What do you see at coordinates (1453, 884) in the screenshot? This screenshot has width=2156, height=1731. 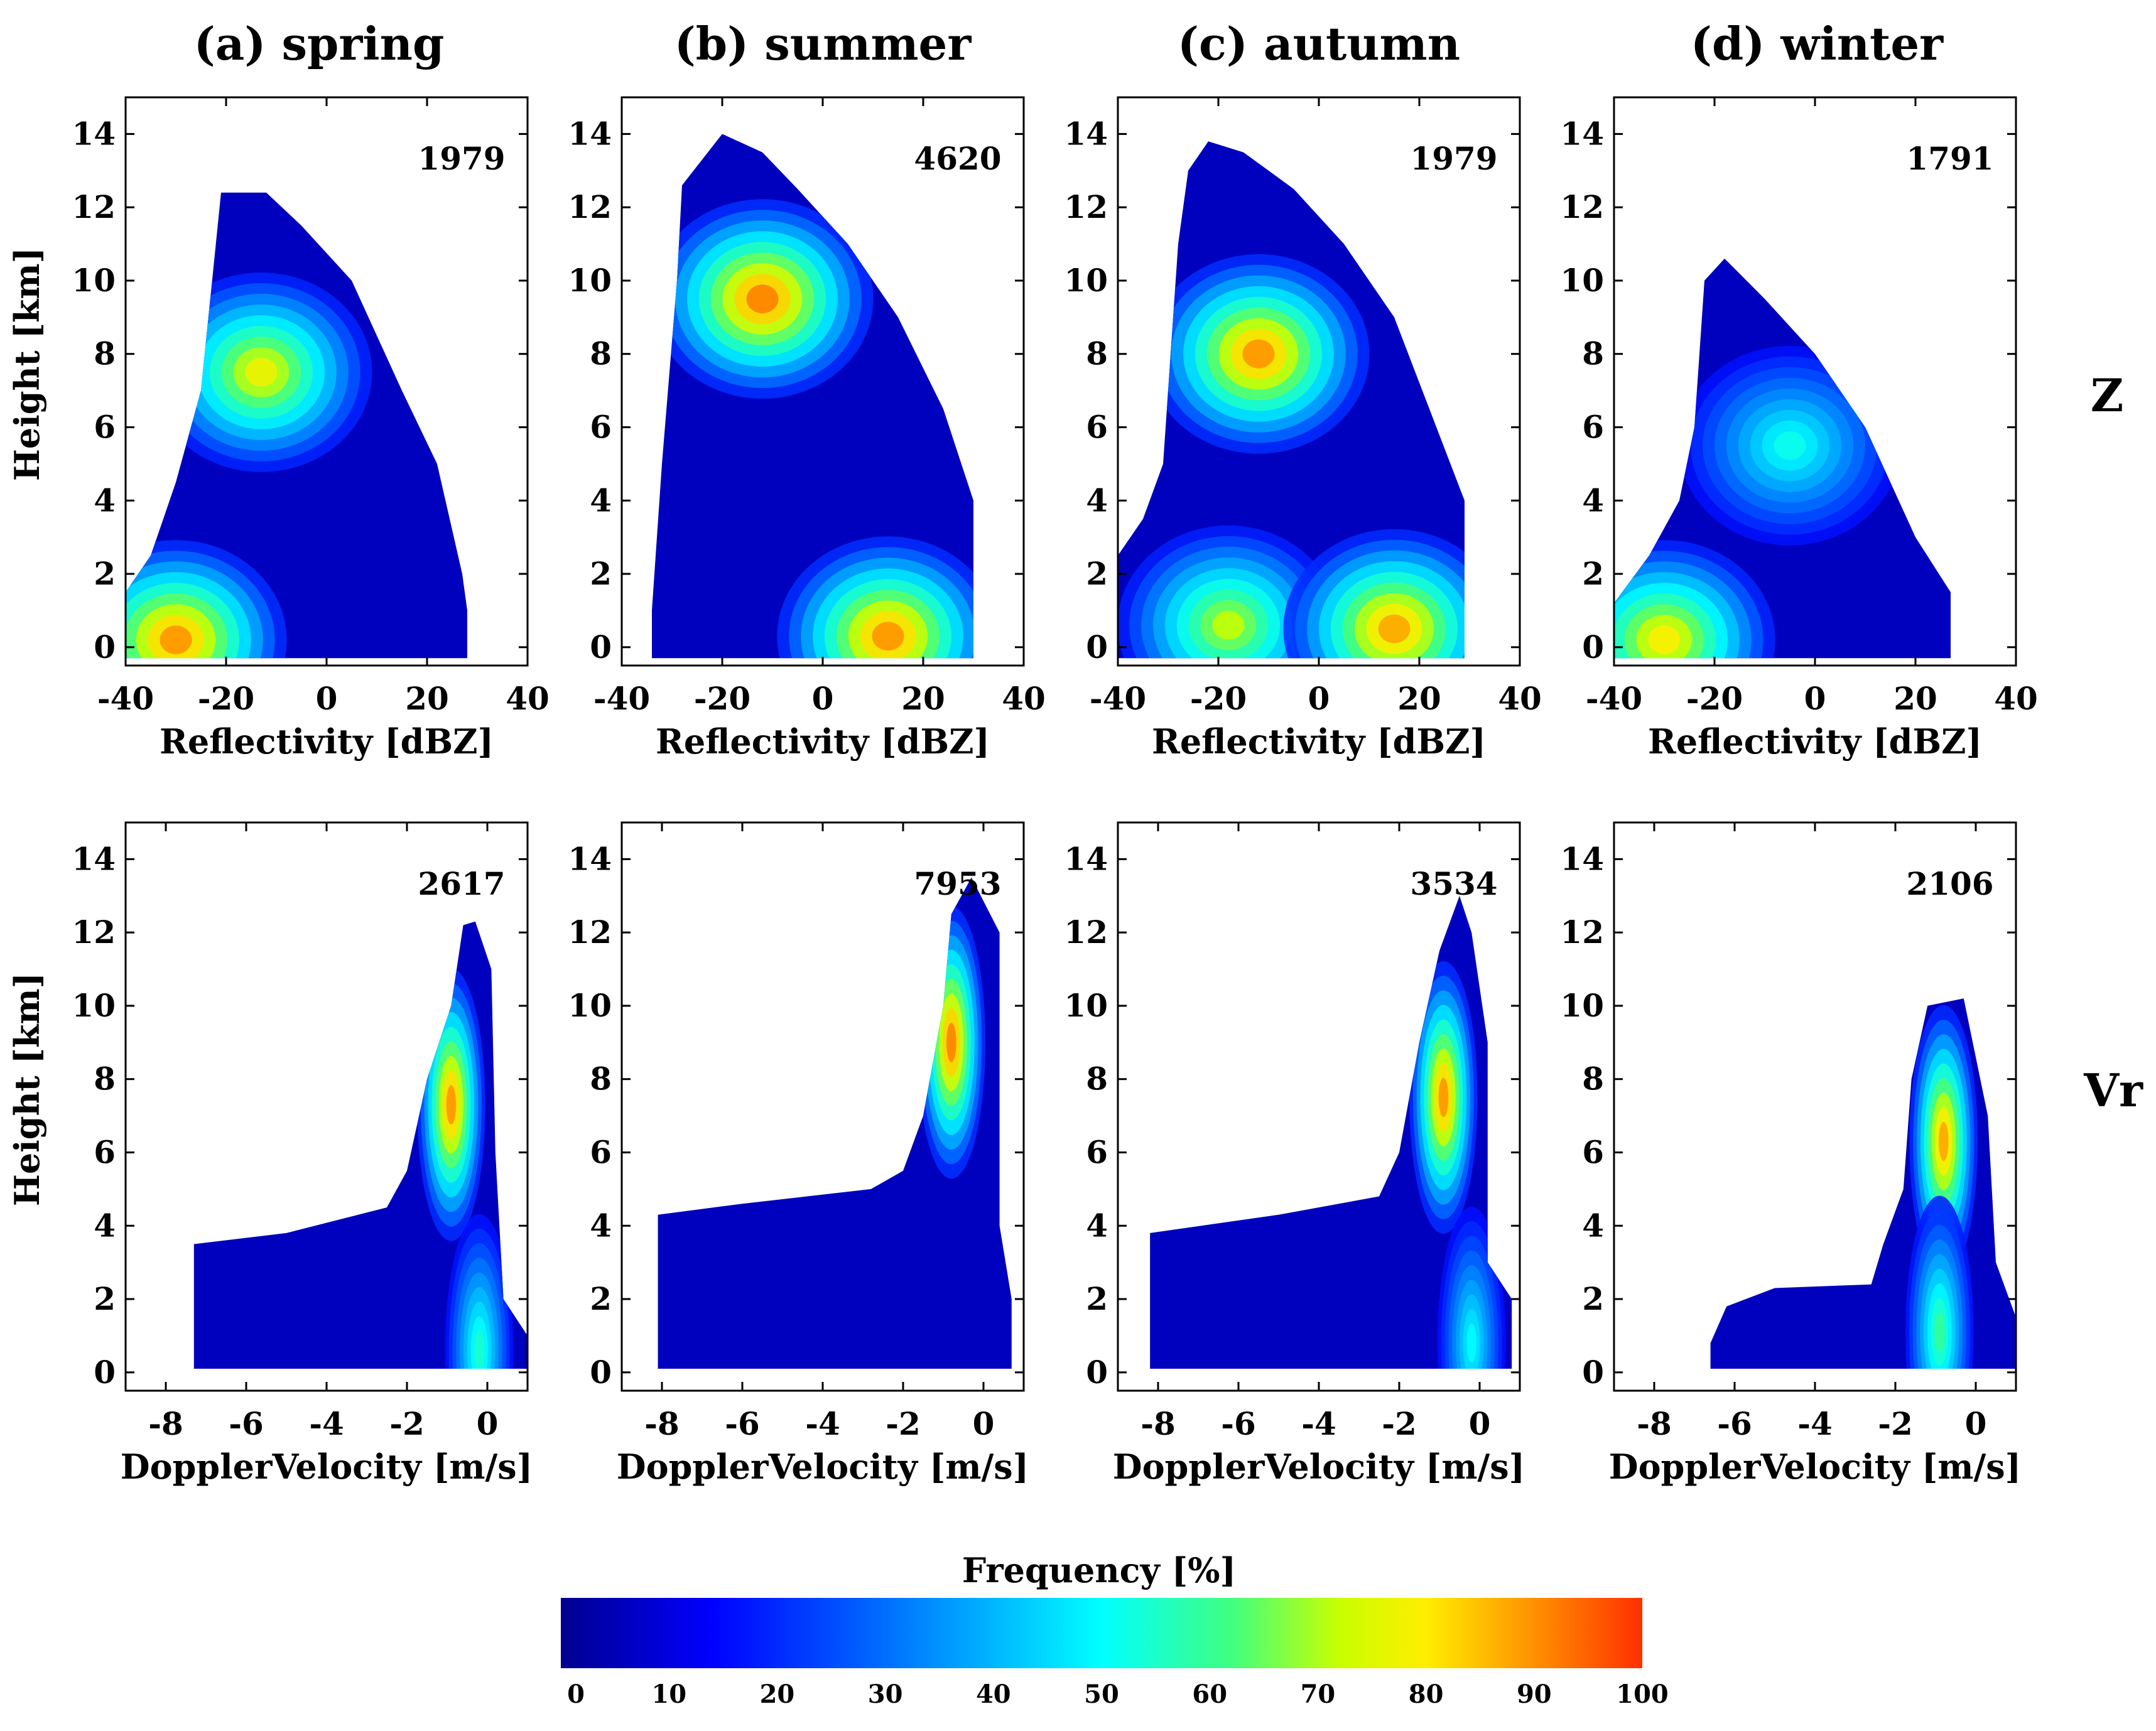 I see `sample-count: 3534` at bounding box center [1453, 884].